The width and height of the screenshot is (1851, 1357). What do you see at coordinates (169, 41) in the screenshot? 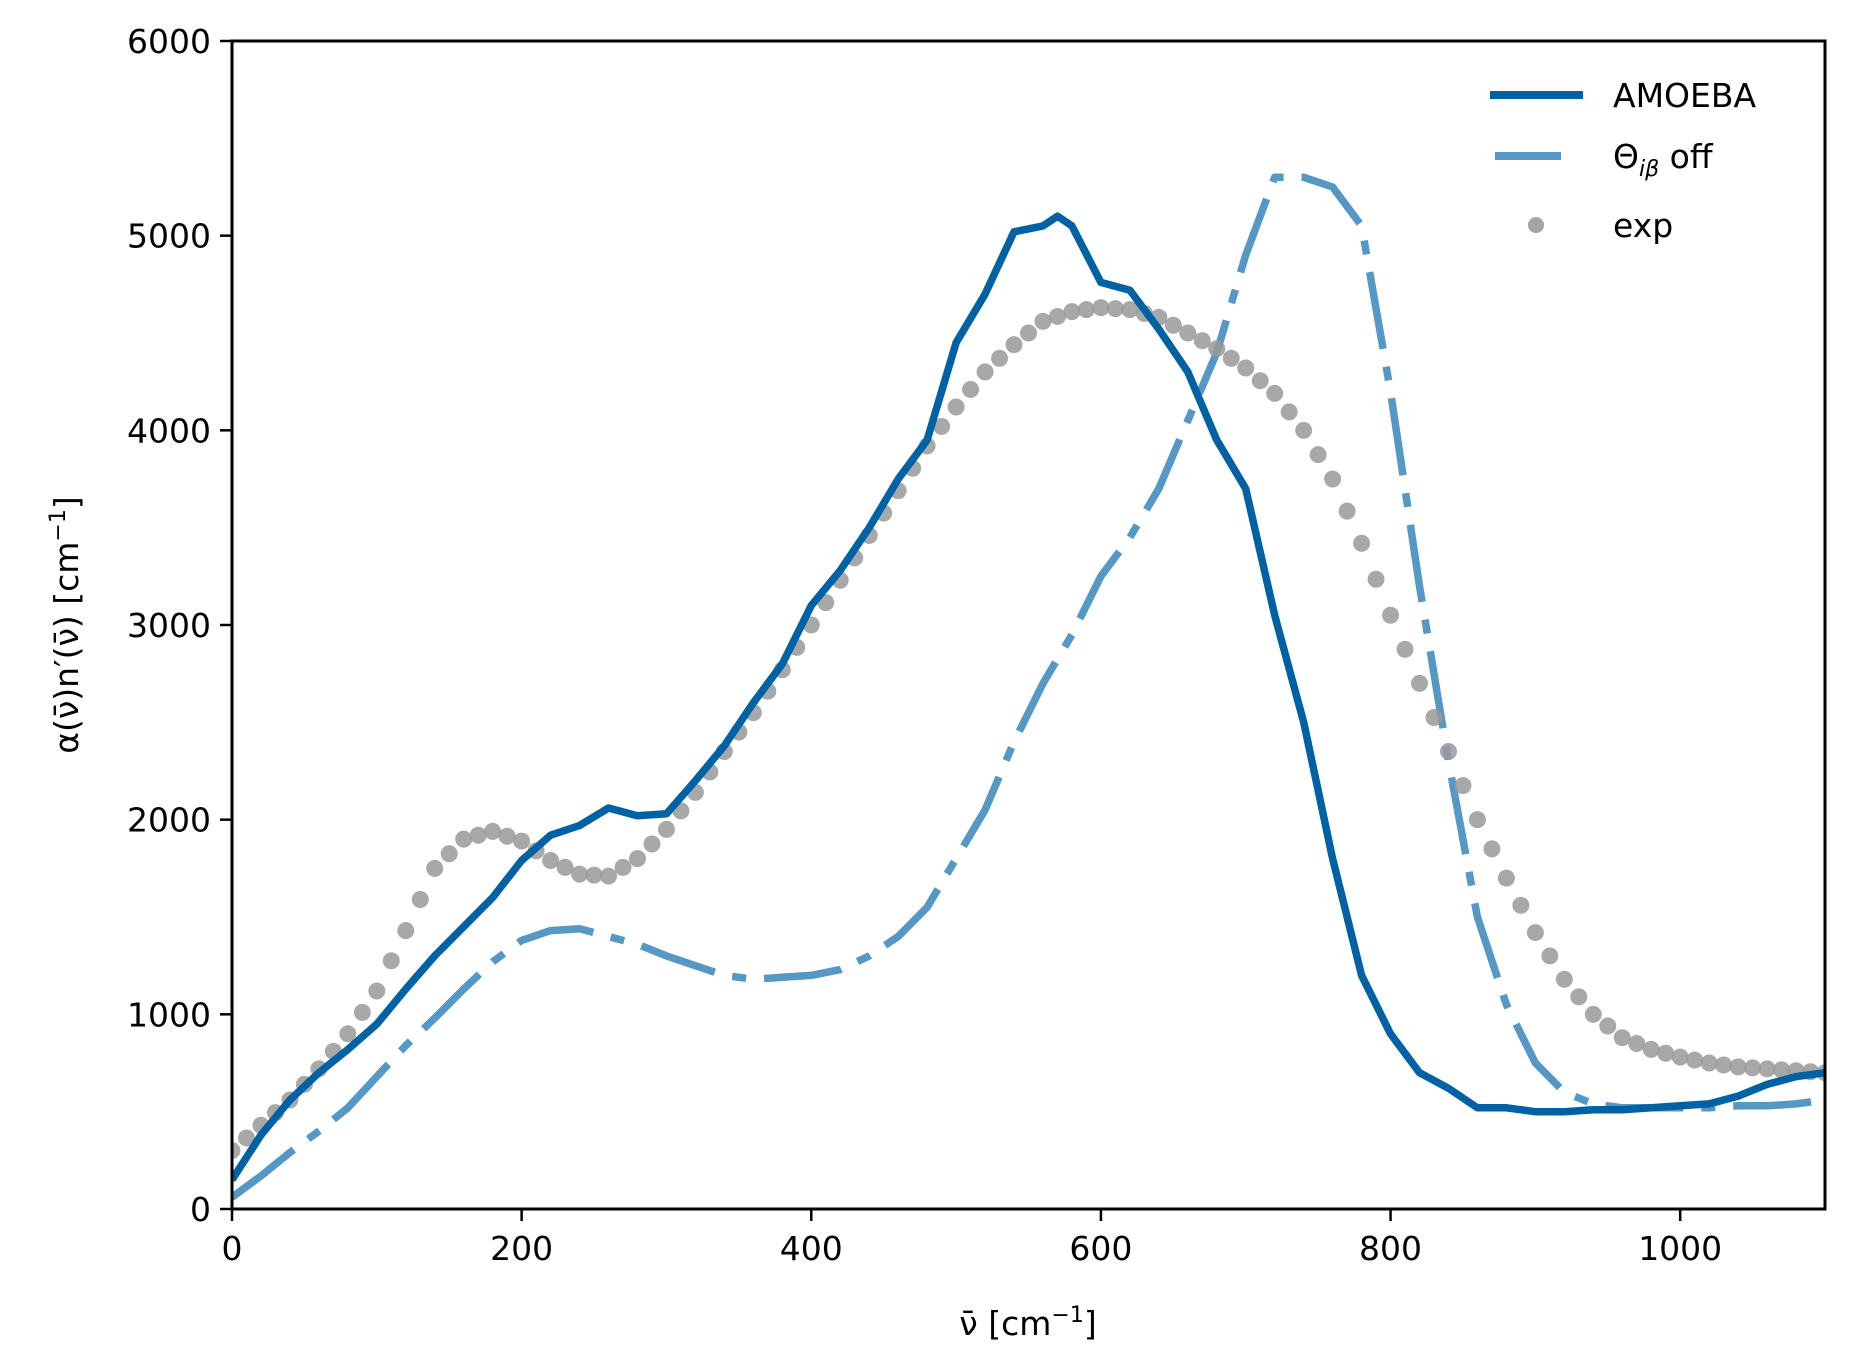
I see `y-tick-label: 6000` at bounding box center [169, 41].